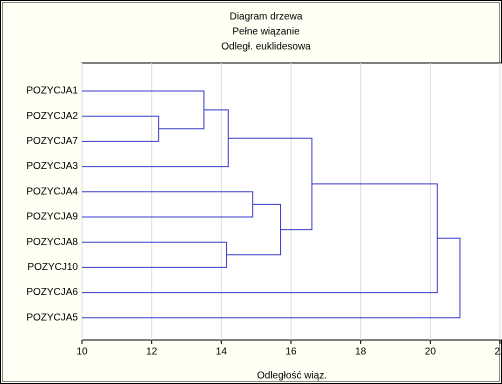 The width and height of the screenshot is (502, 384). I want to click on x-tick-label: 18, so click(361, 352).